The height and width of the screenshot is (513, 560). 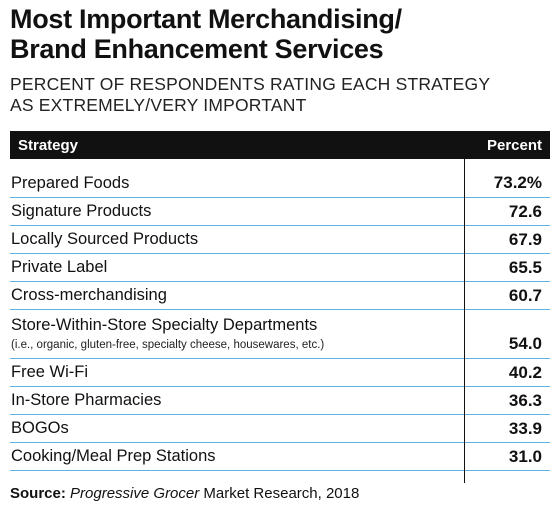 What do you see at coordinates (49, 372) in the screenshot?
I see `row-label: Free Wi-Fi` at bounding box center [49, 372].